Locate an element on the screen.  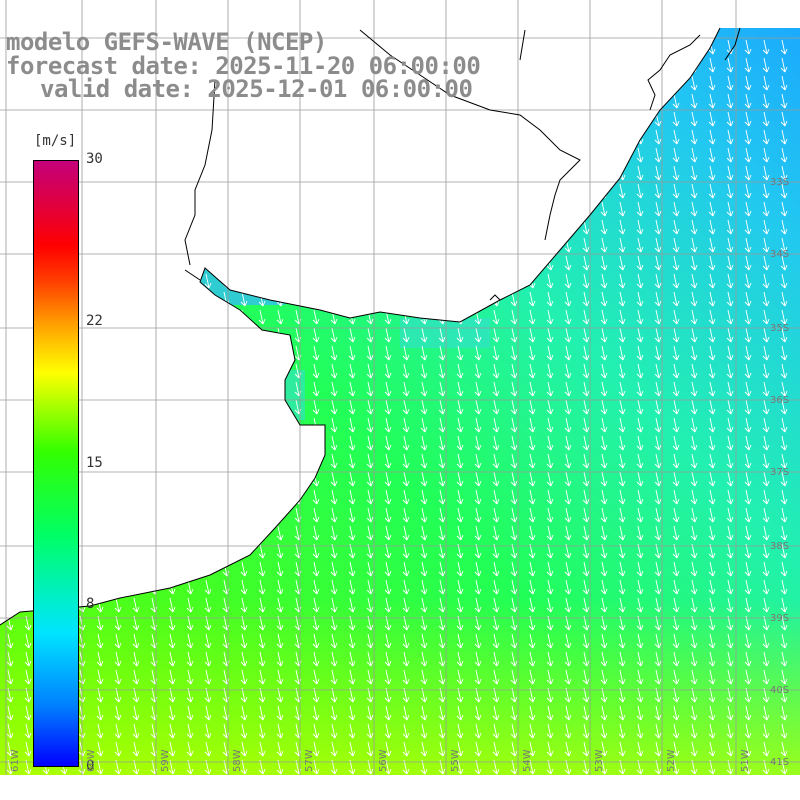
latitude-label: 33S is located at coordinates (780, 182).